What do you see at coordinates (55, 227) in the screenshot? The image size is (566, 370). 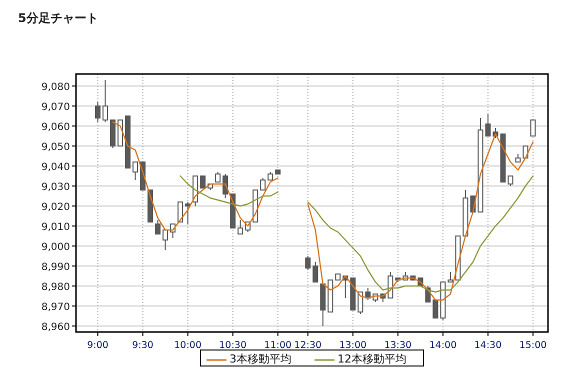 I see `y-tick-label: 9,010` at bounding box center [55, 227].